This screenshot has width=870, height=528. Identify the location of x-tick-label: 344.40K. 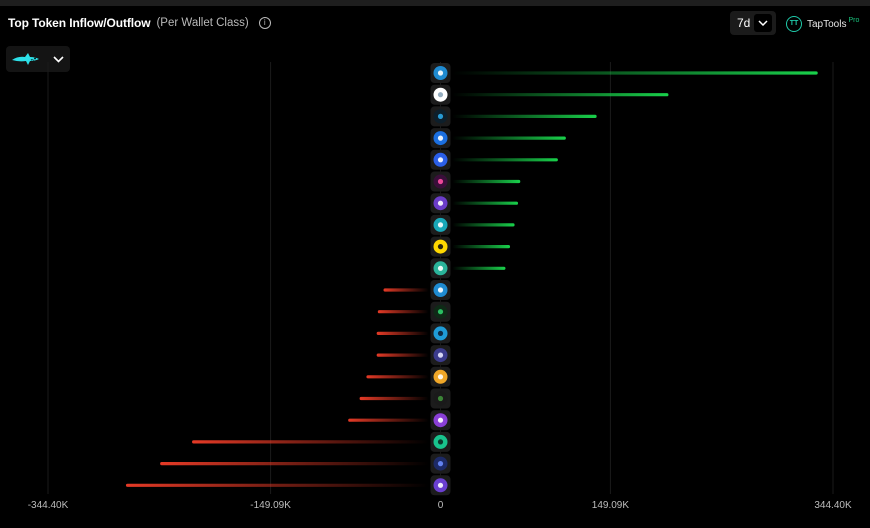
(833, 505).